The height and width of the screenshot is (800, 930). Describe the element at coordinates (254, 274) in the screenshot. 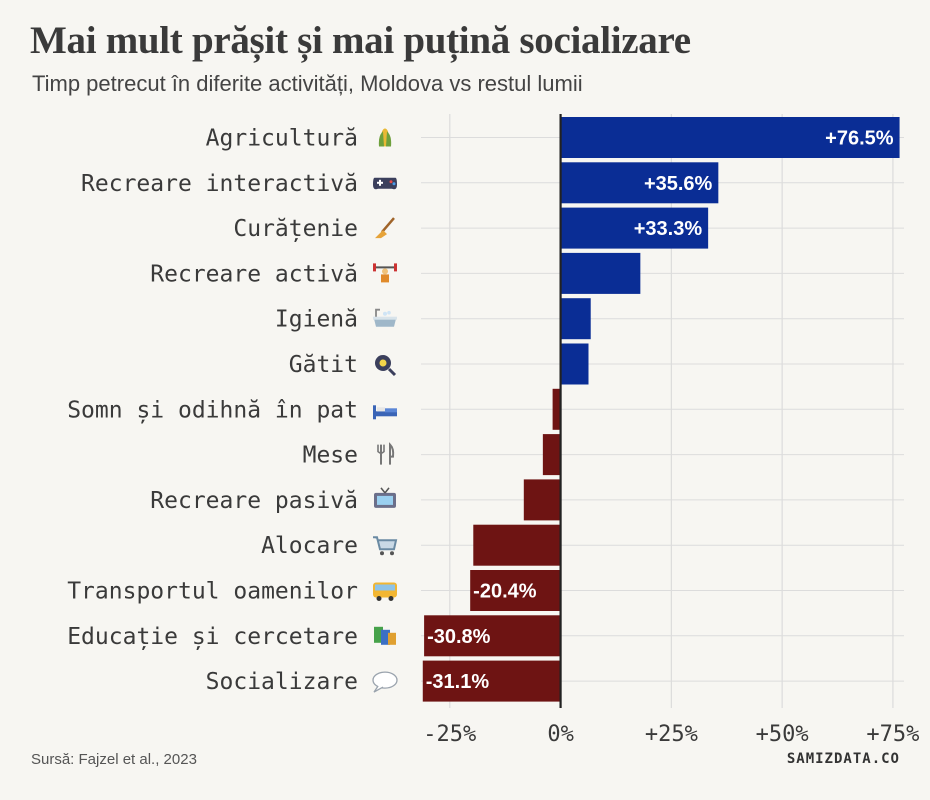

I see `category-label: Recreare activă` at that location.